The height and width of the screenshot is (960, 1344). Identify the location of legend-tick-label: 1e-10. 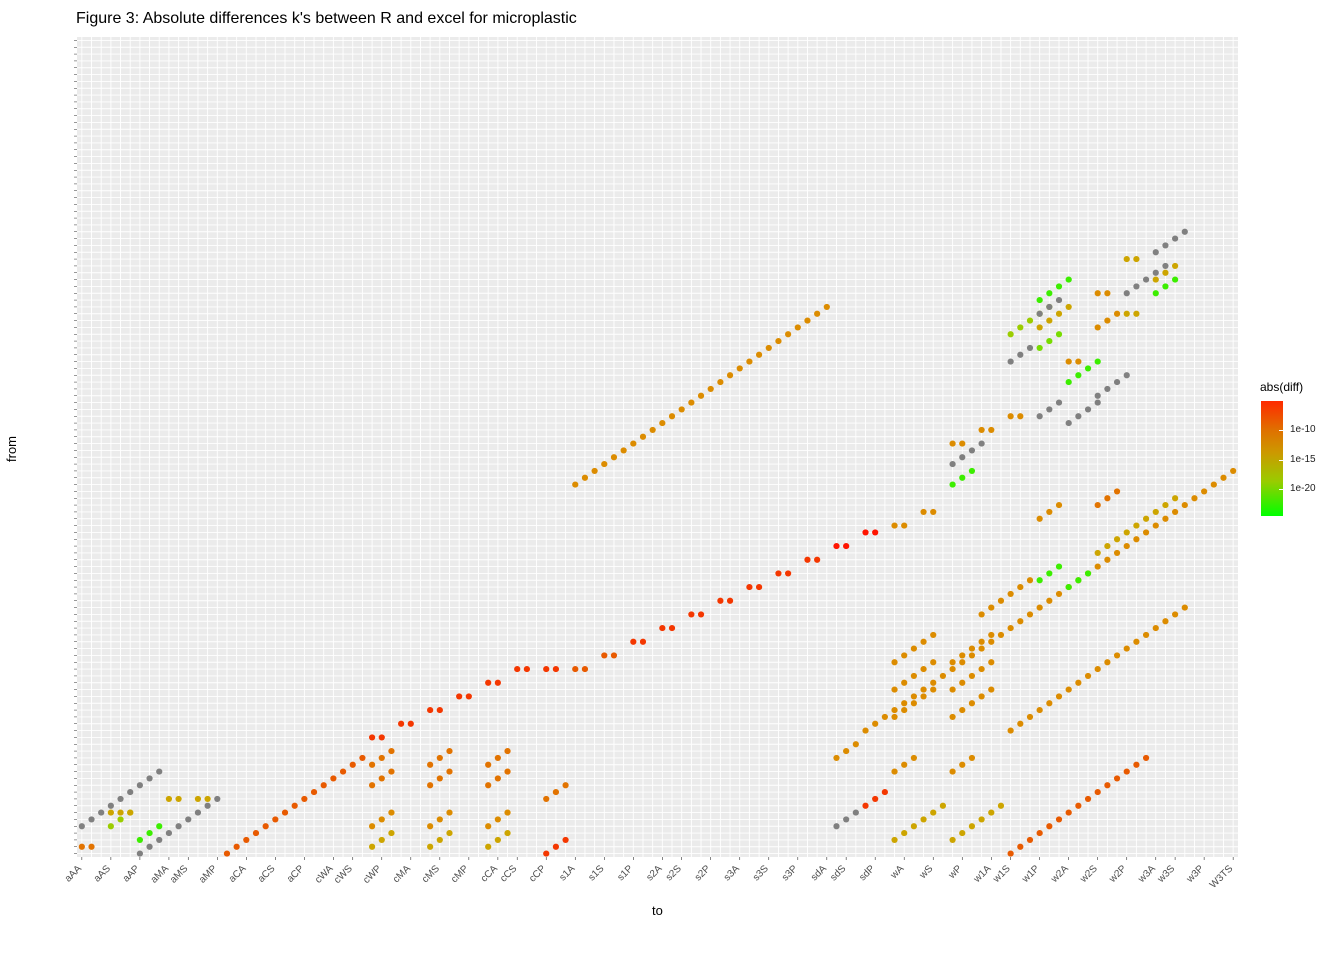
(1303, 429).